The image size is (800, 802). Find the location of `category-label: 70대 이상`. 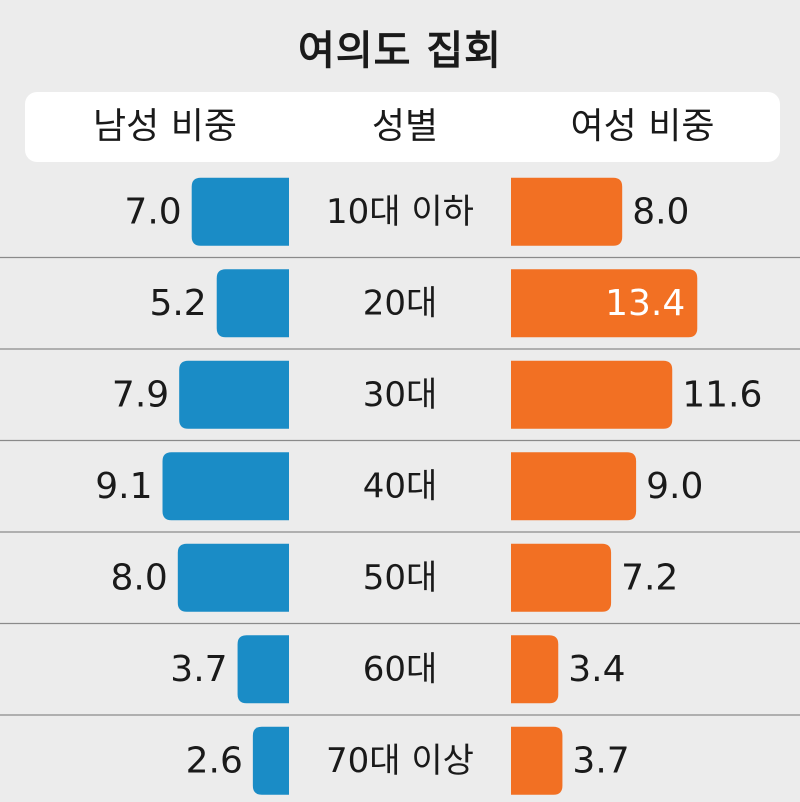

category-label: 70대 이상 is located at coordinates (400, 761).